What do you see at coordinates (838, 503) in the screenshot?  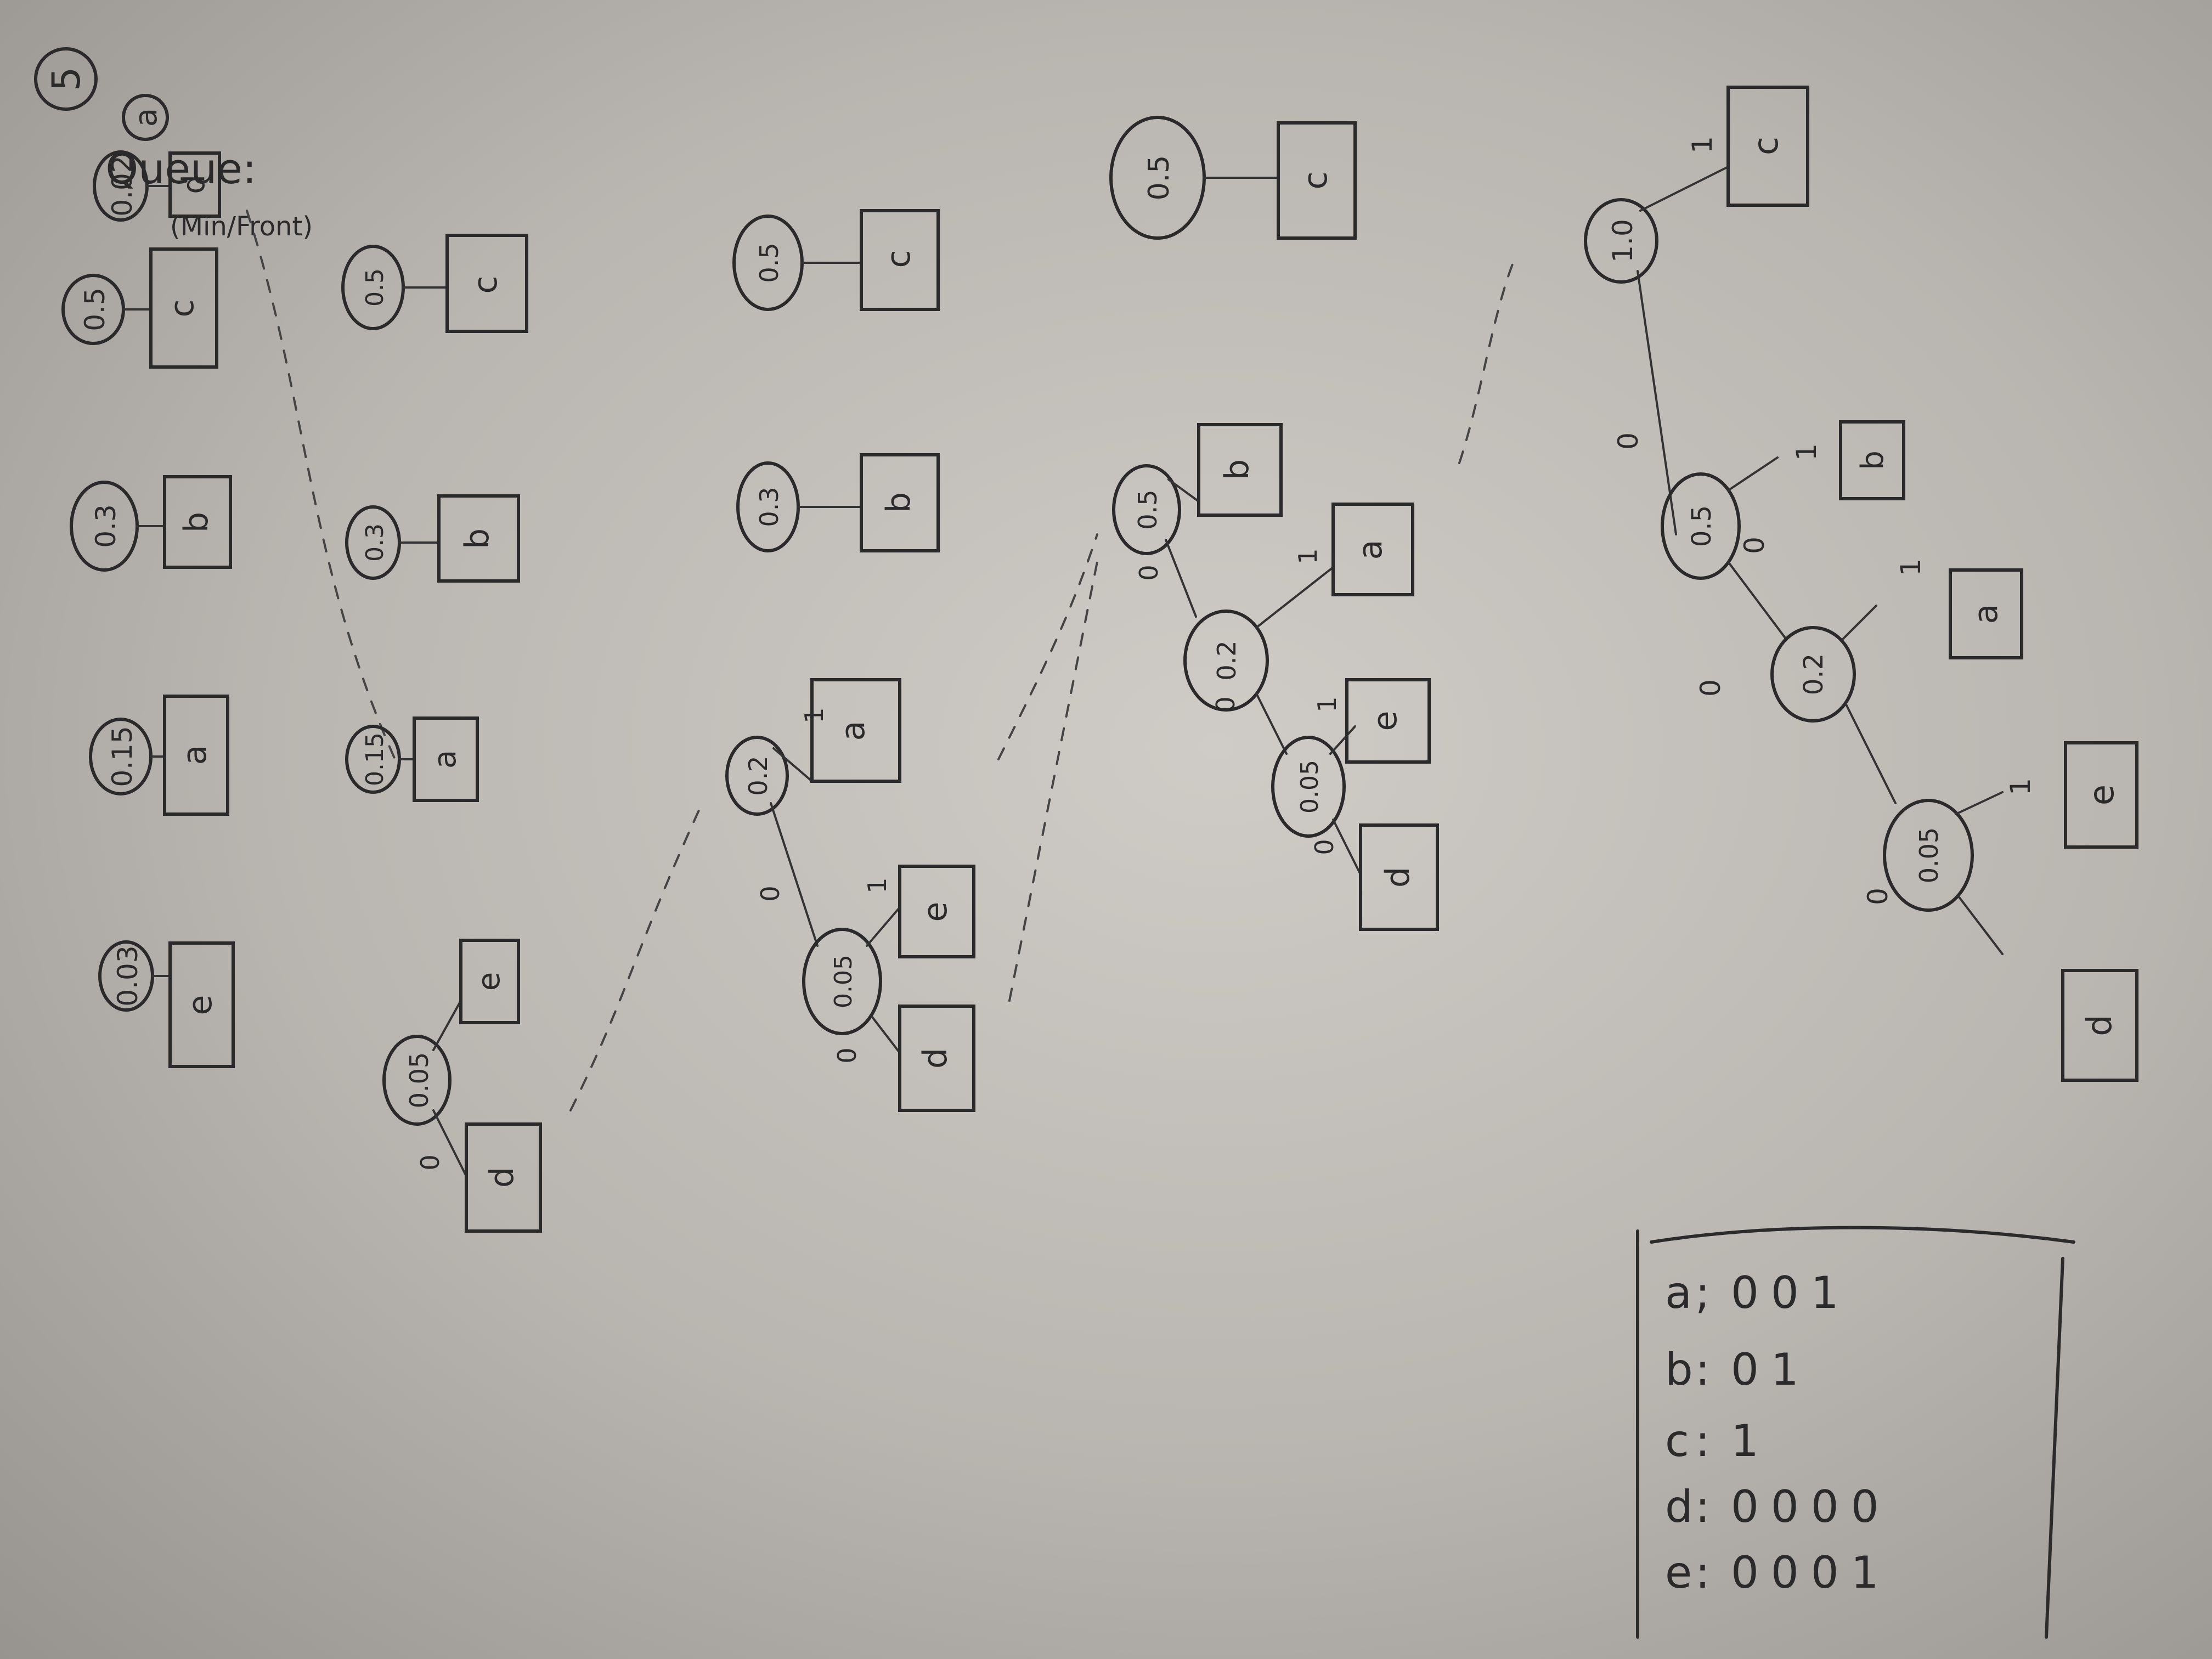 I see `row3-node-b: 0.3 b` at bounding box center [838, 503].